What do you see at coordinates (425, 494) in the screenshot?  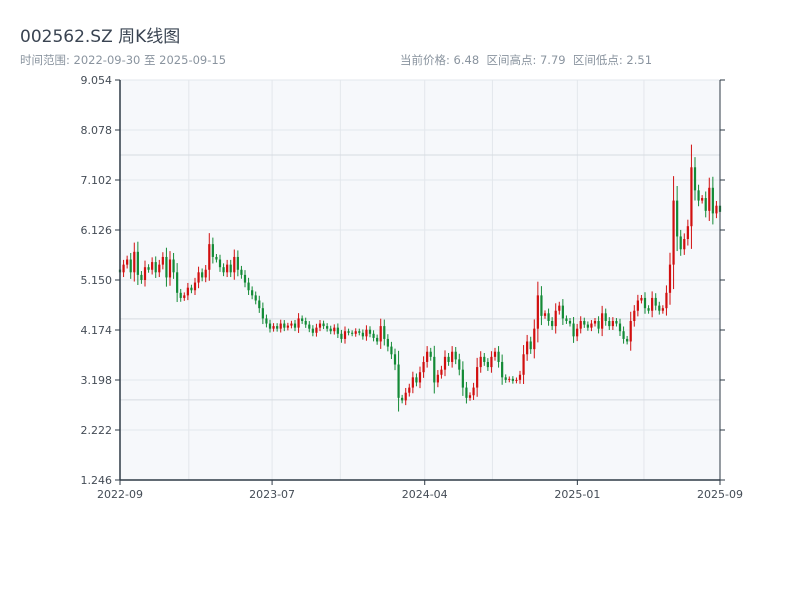 I see `x-tick-label: 2024-04` at bounding box center [425, 494].